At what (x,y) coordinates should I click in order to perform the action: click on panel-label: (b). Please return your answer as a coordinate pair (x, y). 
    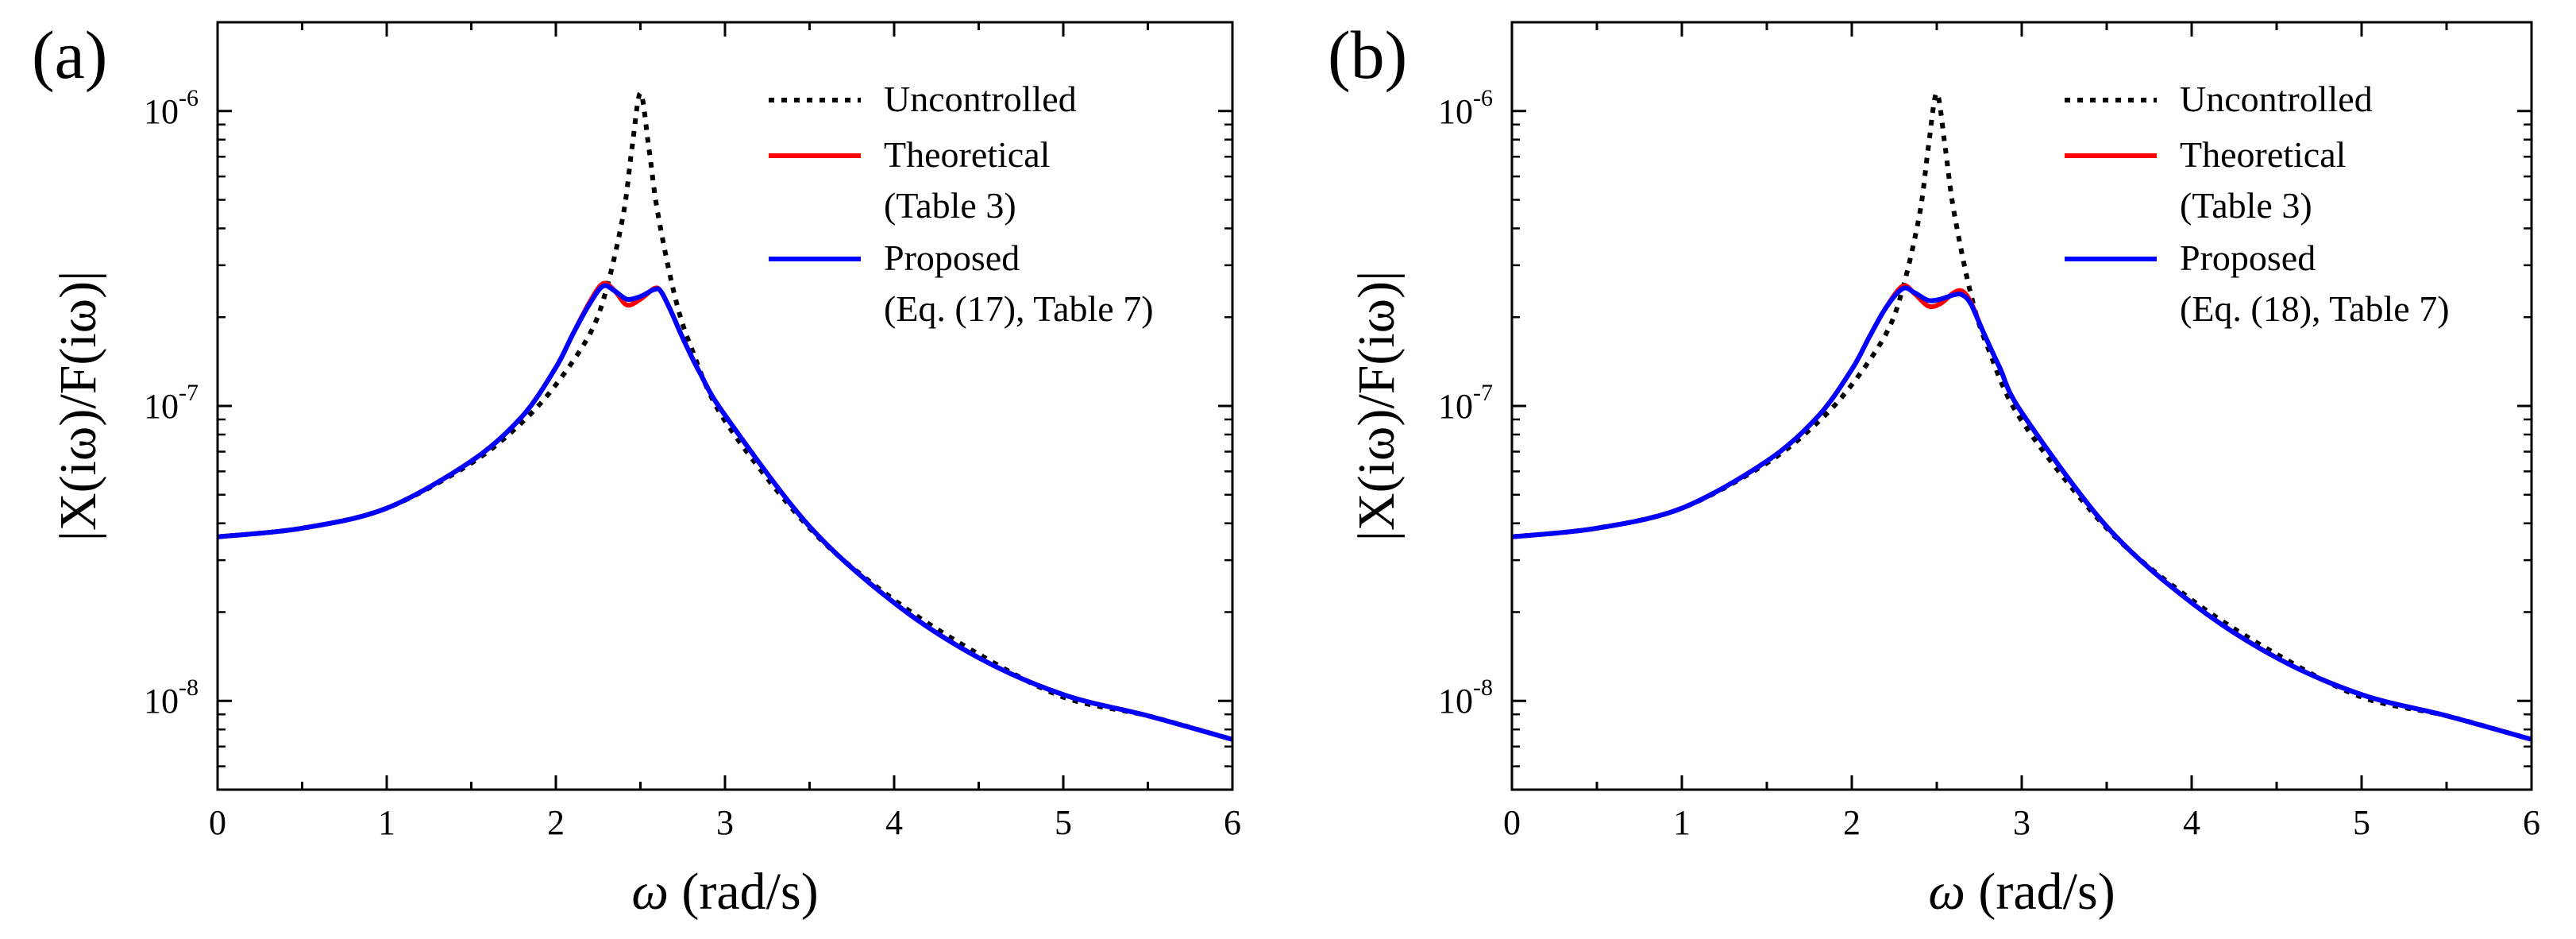
    Looking at the image, I should click on (1367, 55).